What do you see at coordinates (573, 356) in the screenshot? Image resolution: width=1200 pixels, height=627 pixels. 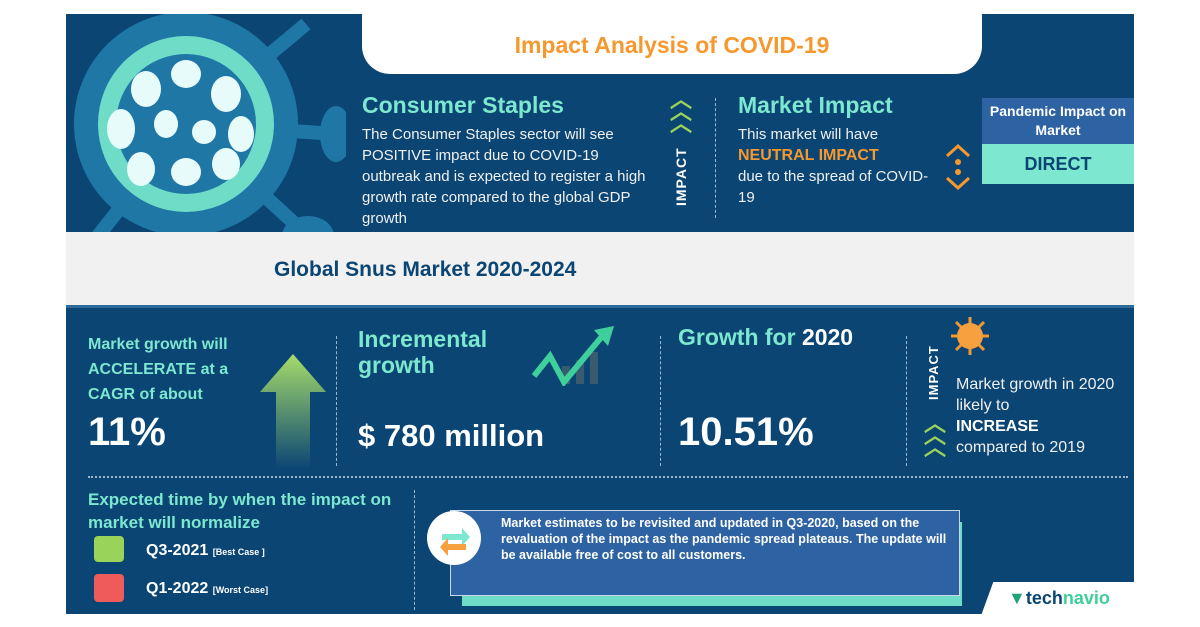 I see `growth-trend-icon` at bounding box center [573, 356].